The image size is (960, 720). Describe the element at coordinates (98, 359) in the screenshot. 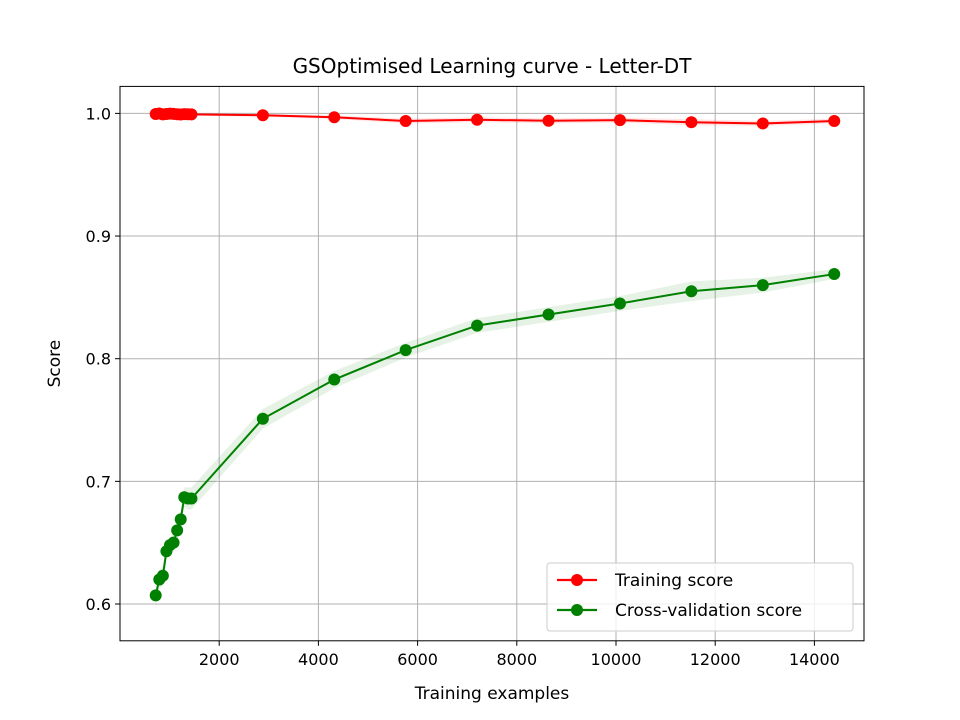

I see `y-tick-label: 0.8` at that location.